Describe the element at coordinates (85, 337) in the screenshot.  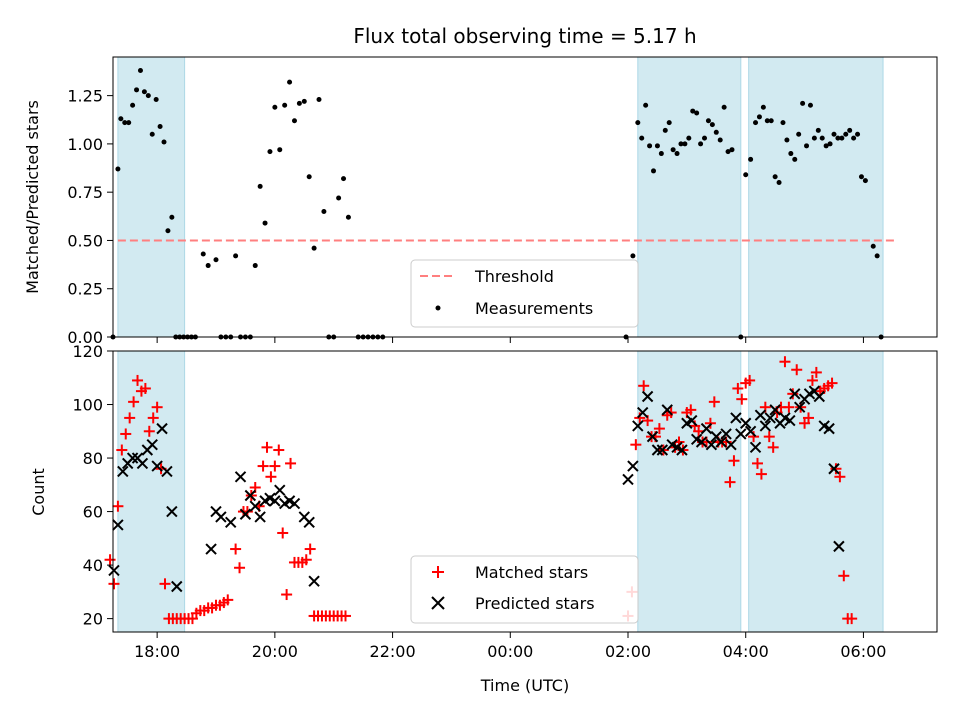
I see `top-y-tick-label: 0.00` at that location.